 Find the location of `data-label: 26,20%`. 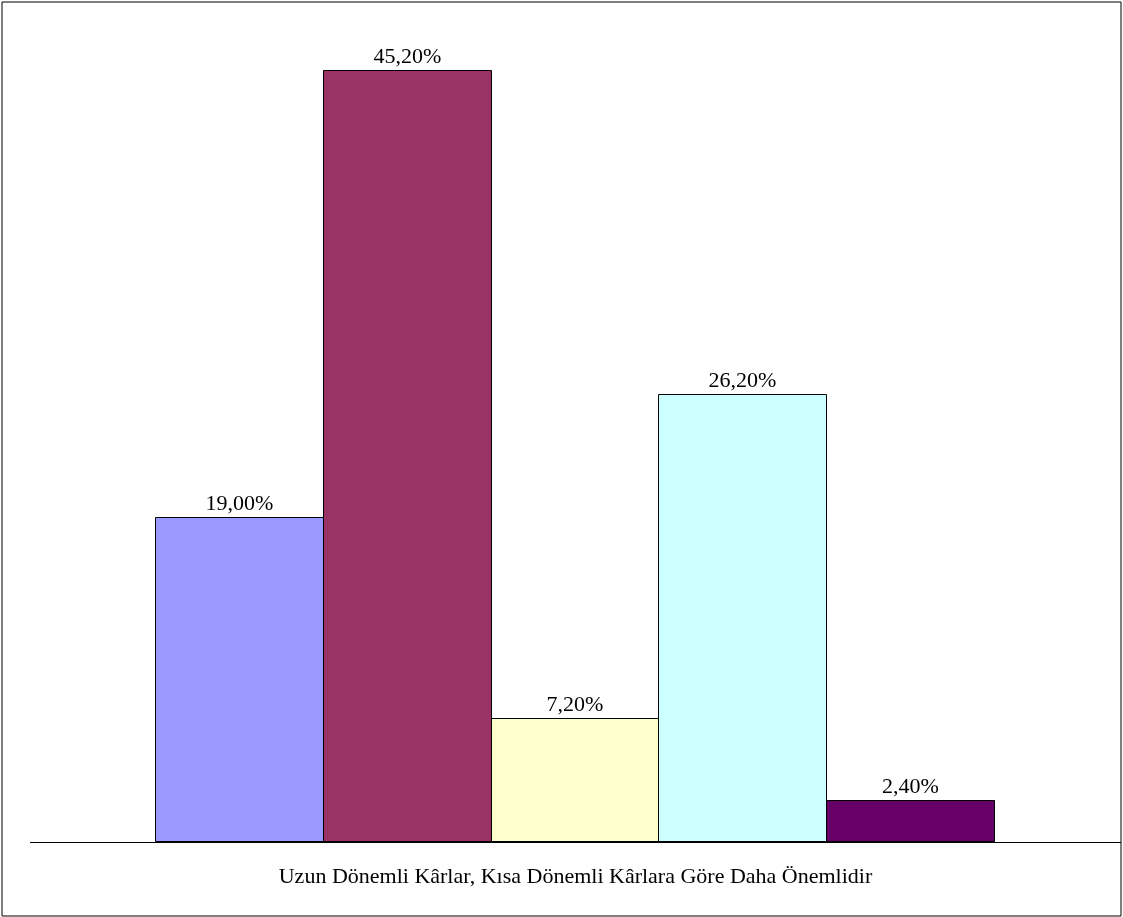

data-label: 26,20% is located at coordinates (742, 379).